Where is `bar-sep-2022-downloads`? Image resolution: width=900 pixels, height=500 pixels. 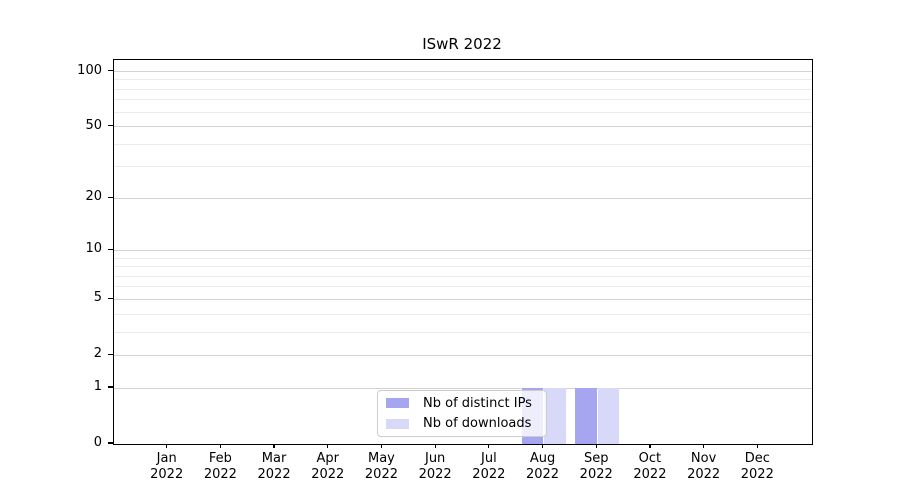
bar-sep-2022-downloads is located at coordinates (608, 416).